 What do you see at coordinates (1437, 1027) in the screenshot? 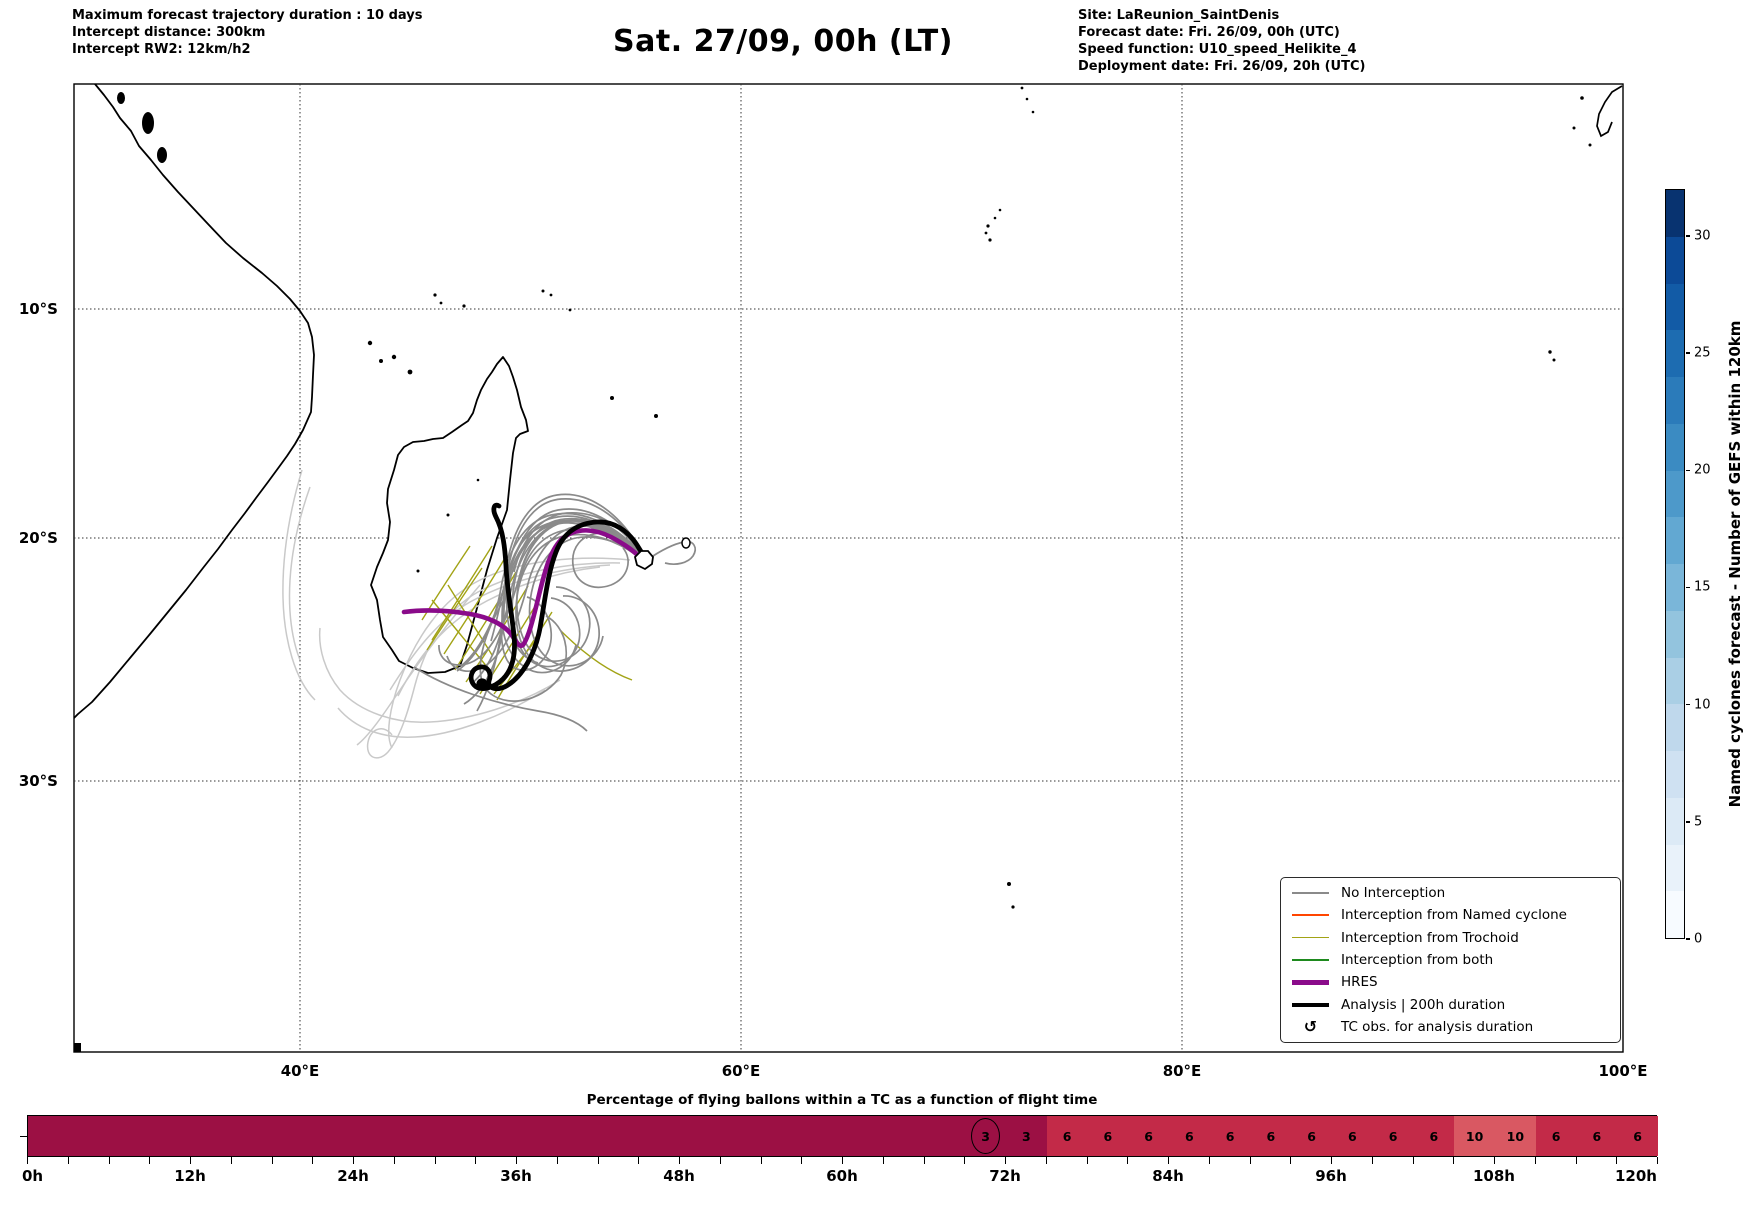
I see `legend-item-label: TC obs. for analysis duration` at bounding box center [1437, 1027].